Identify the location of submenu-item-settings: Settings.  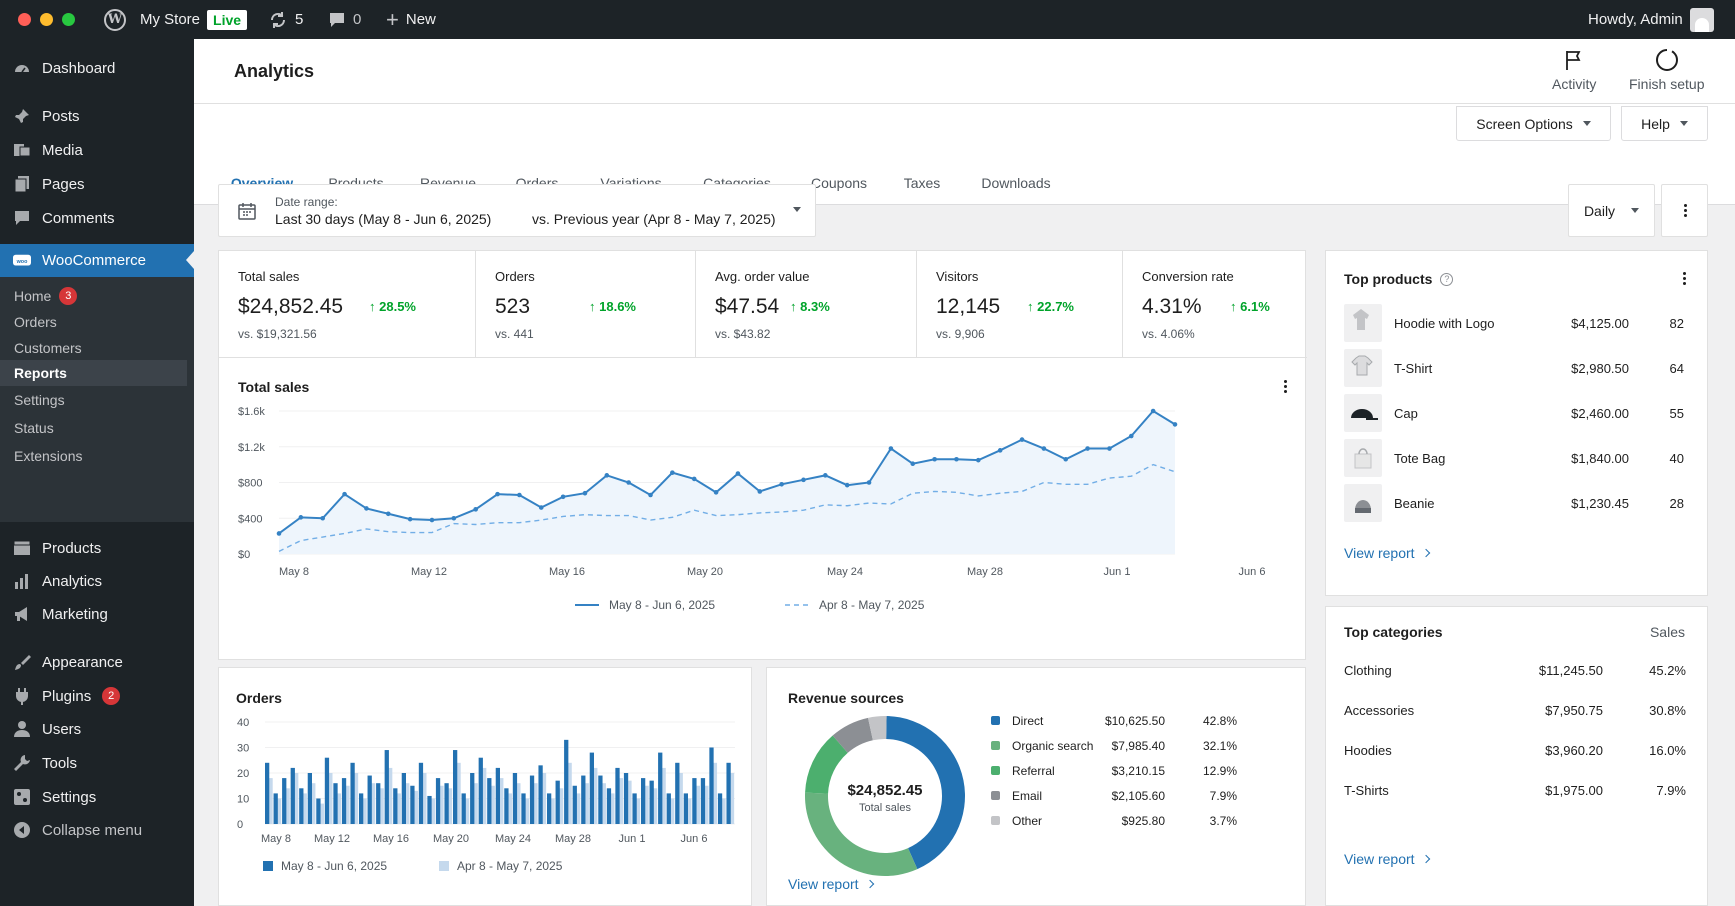
(93, 400).